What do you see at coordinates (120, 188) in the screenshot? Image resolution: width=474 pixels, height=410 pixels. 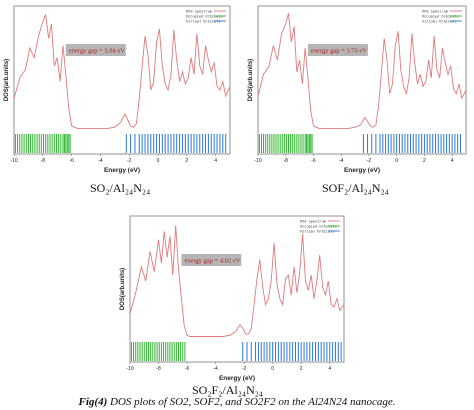 I see `chart-title-so2: SO₂/Al₂₄N₂₄` at bounding box center [120, 188].